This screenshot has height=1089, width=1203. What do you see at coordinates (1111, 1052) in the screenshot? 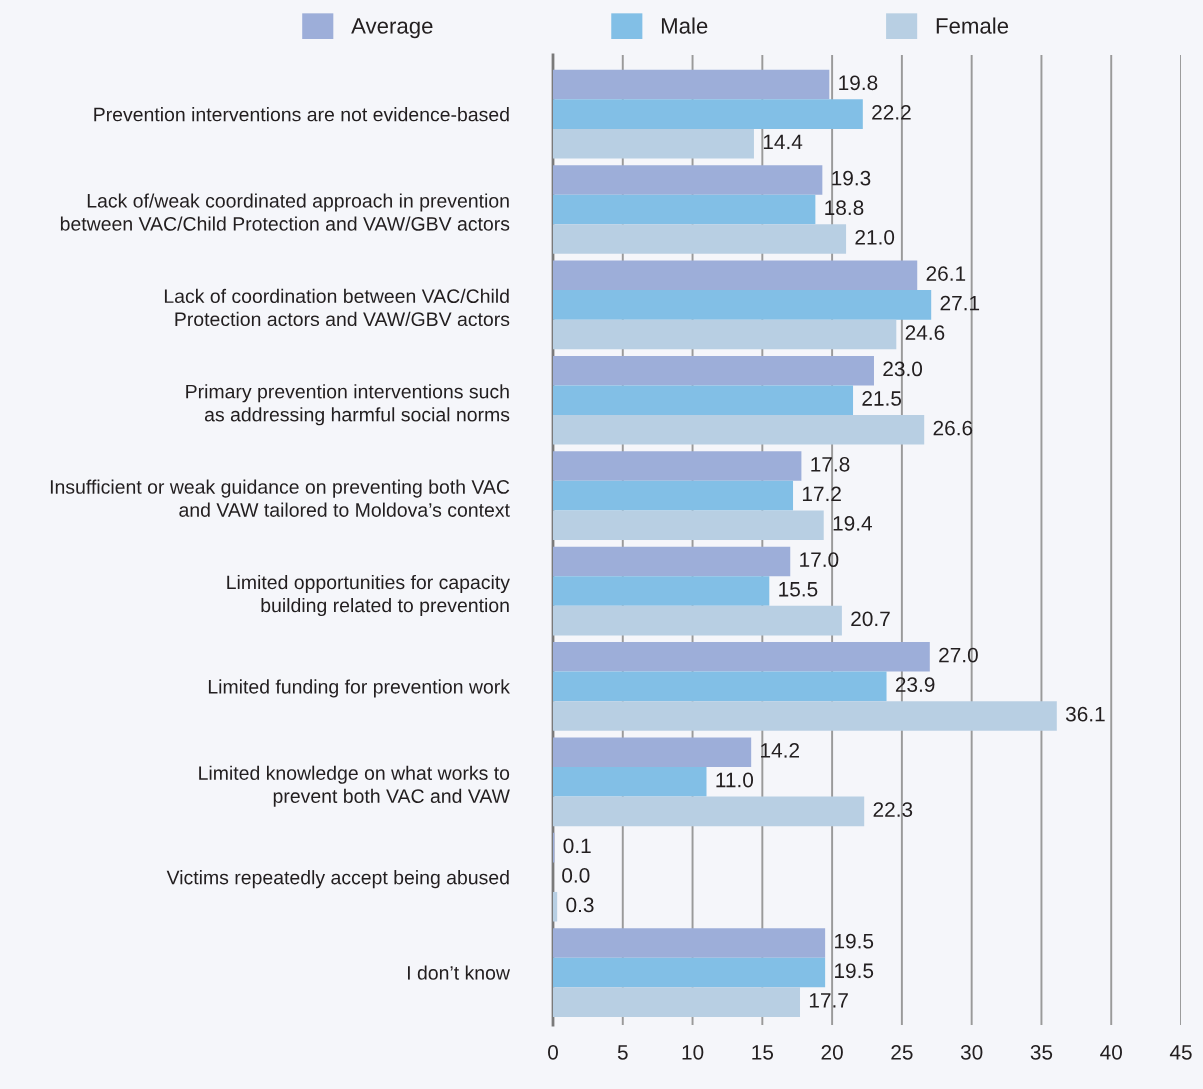
I see `x-tick-label: 40` at bounding box center [1111, 1052].